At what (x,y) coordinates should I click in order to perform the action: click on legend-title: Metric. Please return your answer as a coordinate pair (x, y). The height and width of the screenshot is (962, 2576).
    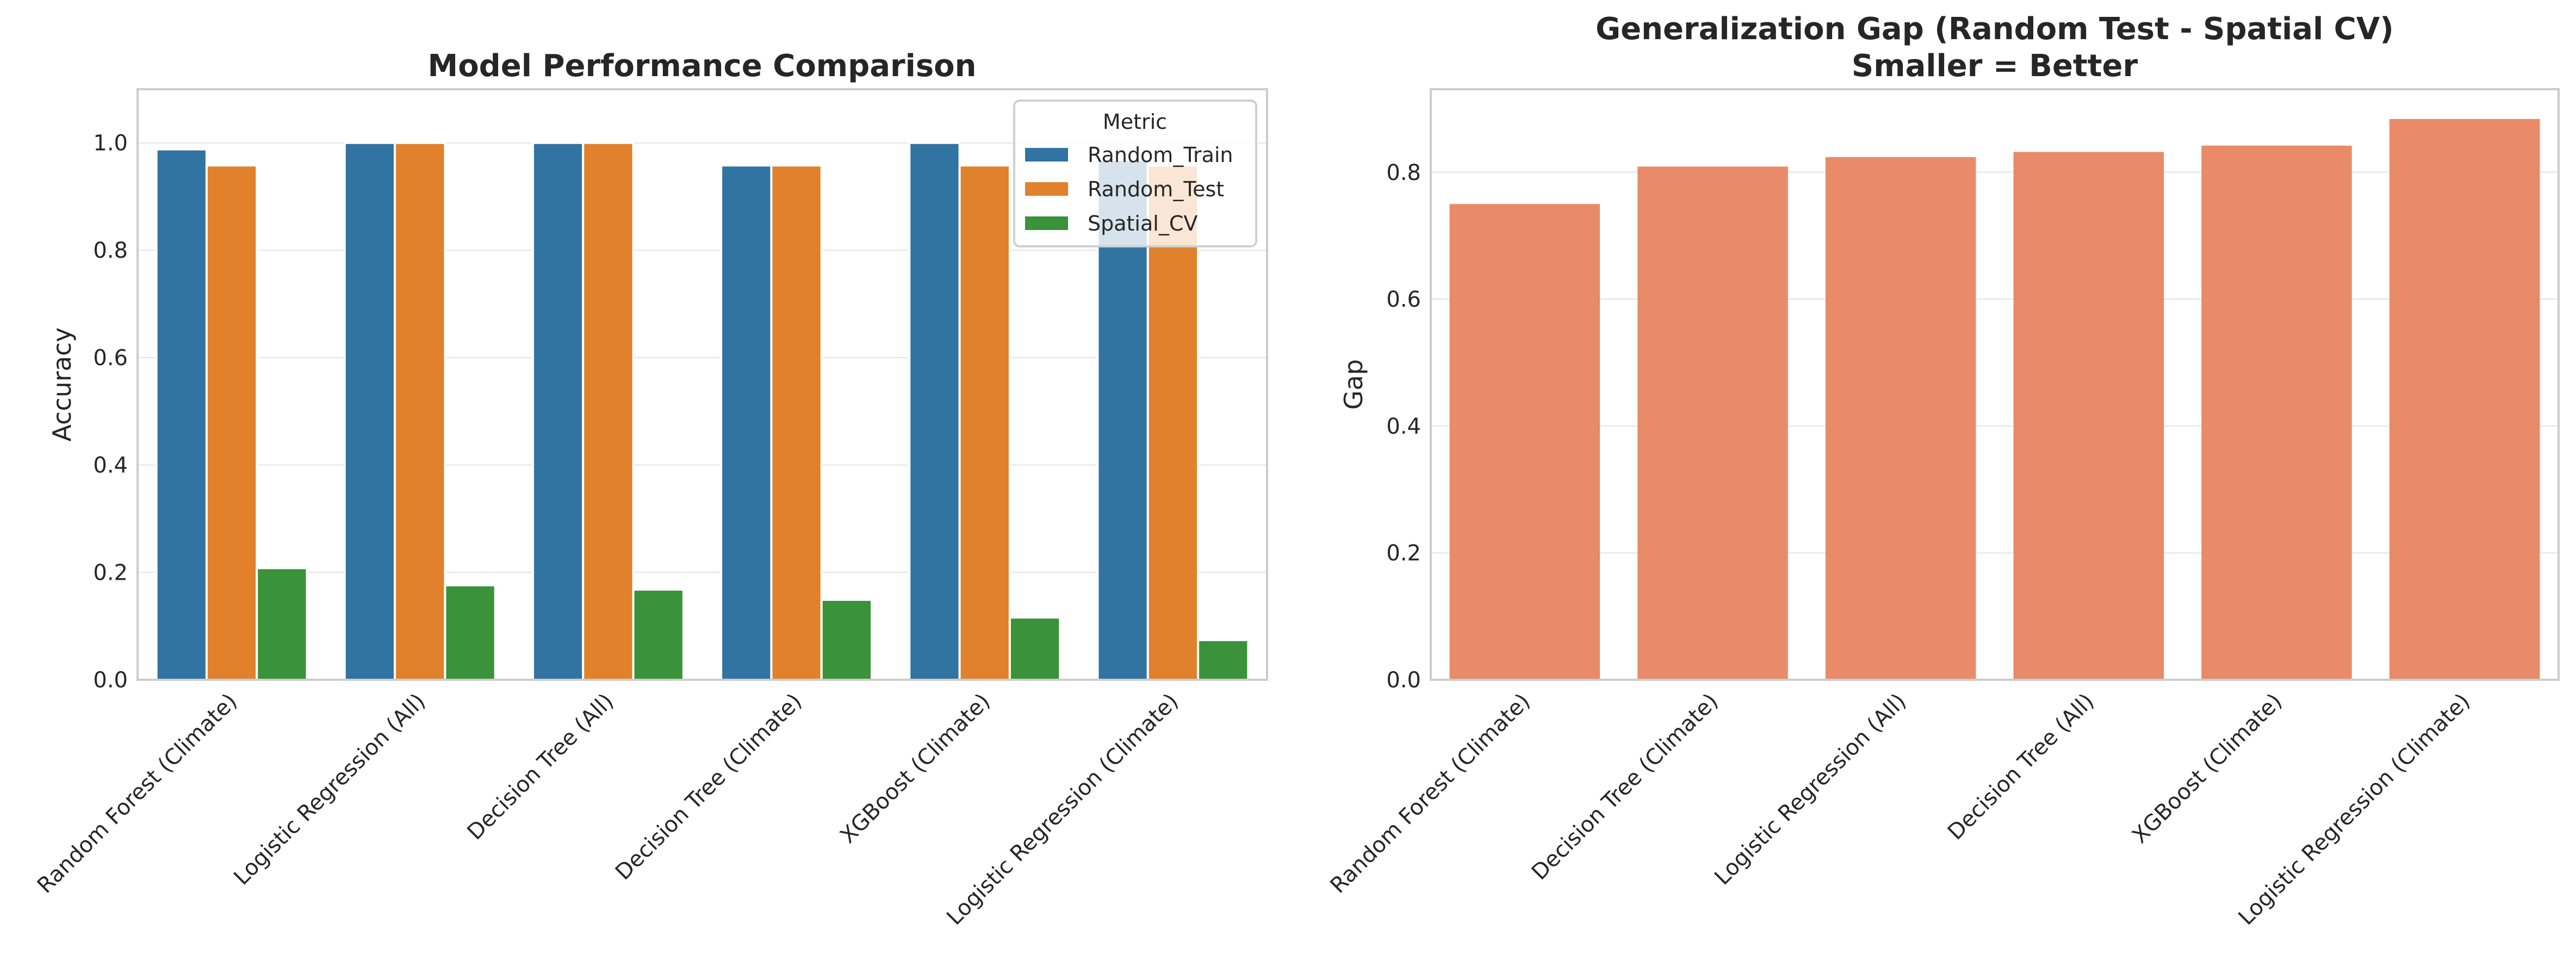
    Looking at the image, I should click on (1135, 122).